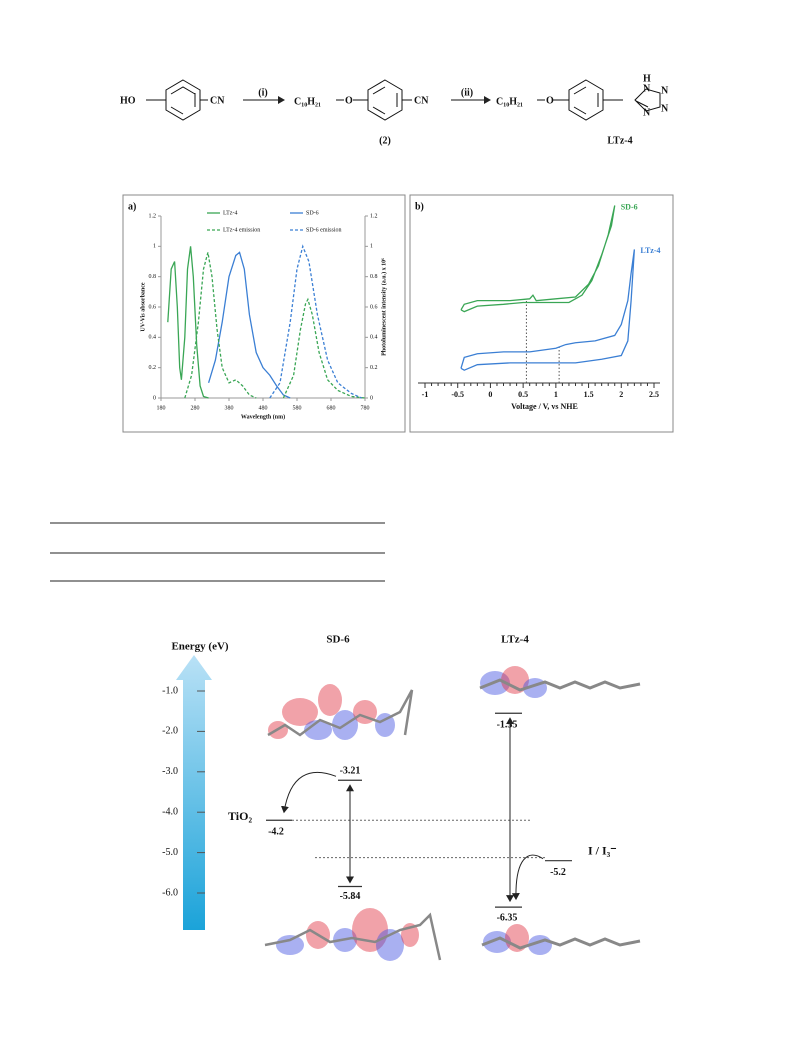  Describe the element at coordinates (374, 338) in the screenshot. I see `y2-tick-label: 0.4` at that location.